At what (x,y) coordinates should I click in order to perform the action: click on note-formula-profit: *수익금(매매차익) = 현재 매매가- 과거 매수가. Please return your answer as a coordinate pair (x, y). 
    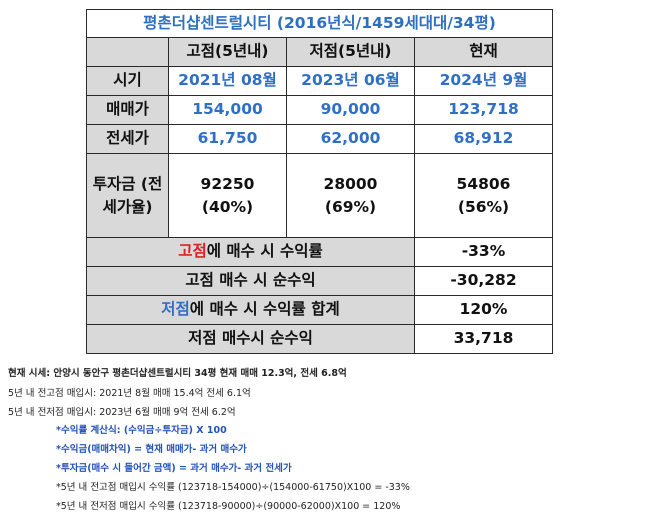
    Looking at the image, I should click on (151, 449).